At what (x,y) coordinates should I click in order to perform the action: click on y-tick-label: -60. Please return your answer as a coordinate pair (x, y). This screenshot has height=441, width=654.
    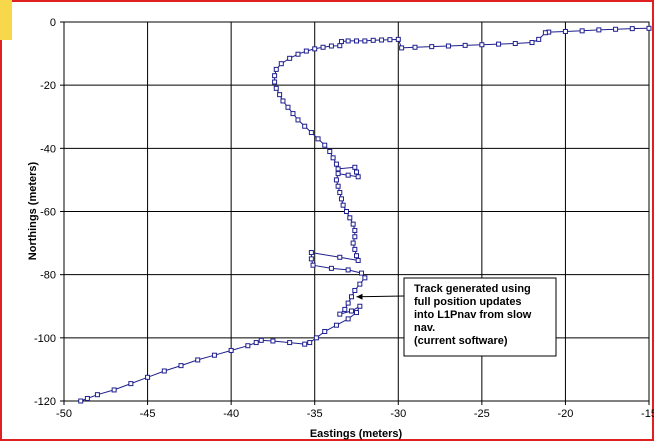
    Looking at the image, I should click on (48, 213).